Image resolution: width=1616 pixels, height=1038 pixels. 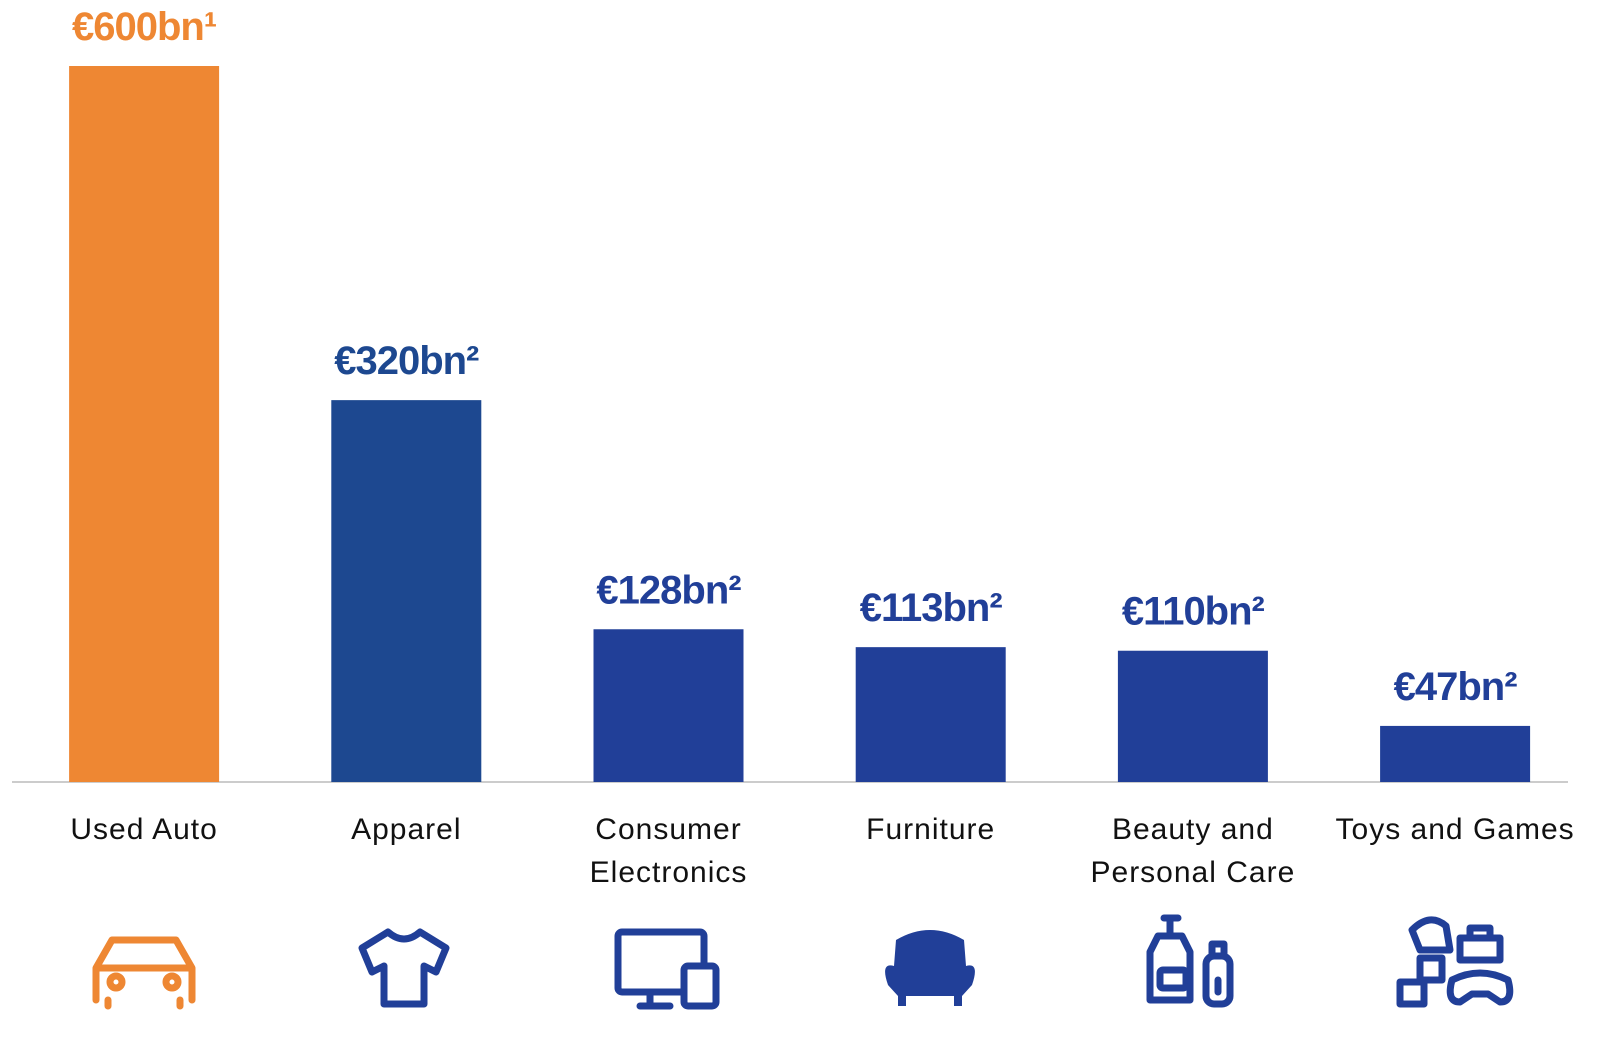 What do you see at coordinates (668, 851) in the screenshot?
I see `category-label: Consumer Electronics` at bounding box center [668, 851].